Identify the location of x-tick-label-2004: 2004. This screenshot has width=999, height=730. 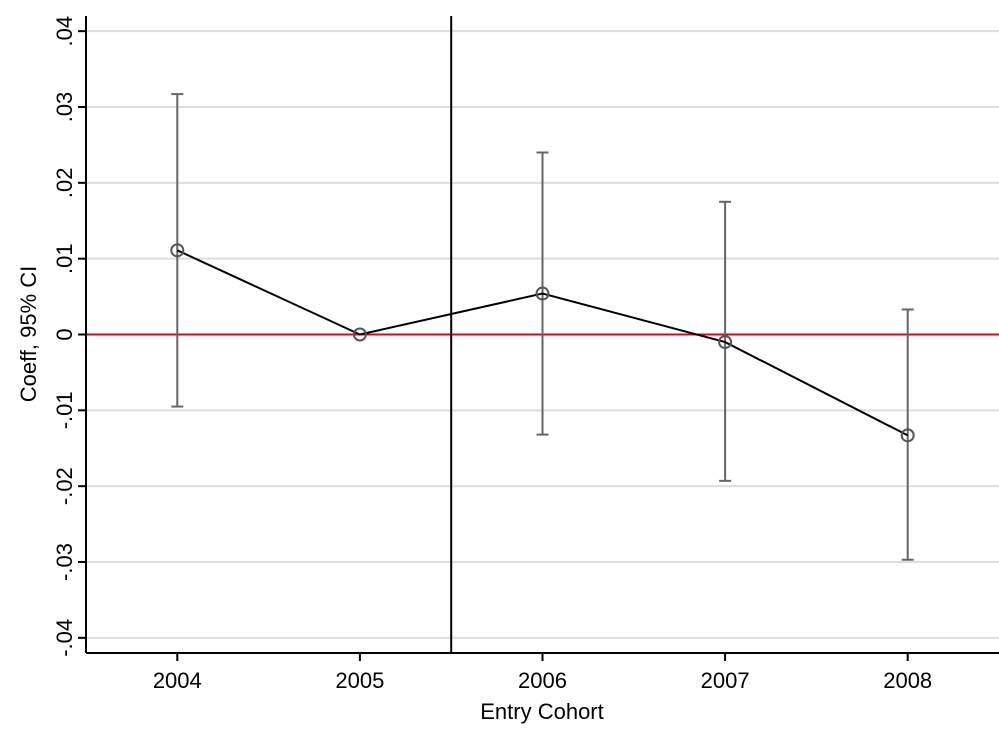
(177, 680).